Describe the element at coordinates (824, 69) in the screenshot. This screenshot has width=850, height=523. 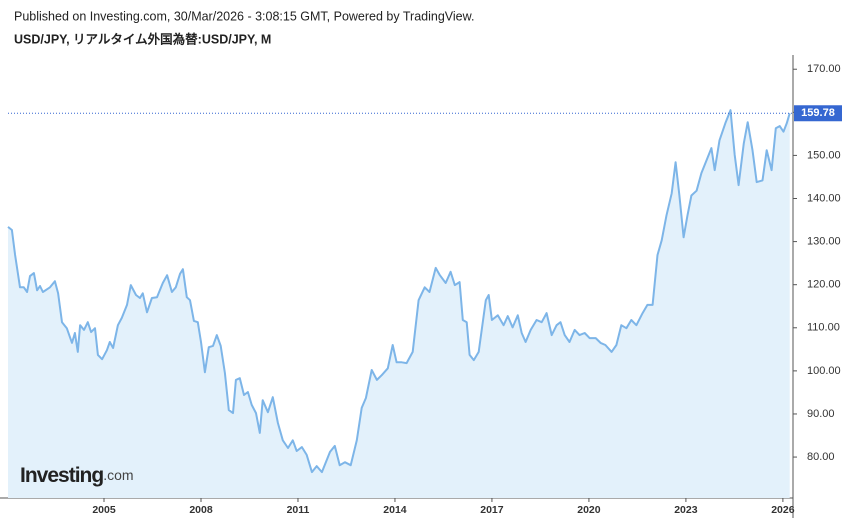
I see `y-tick-label: 170.00` at that location.